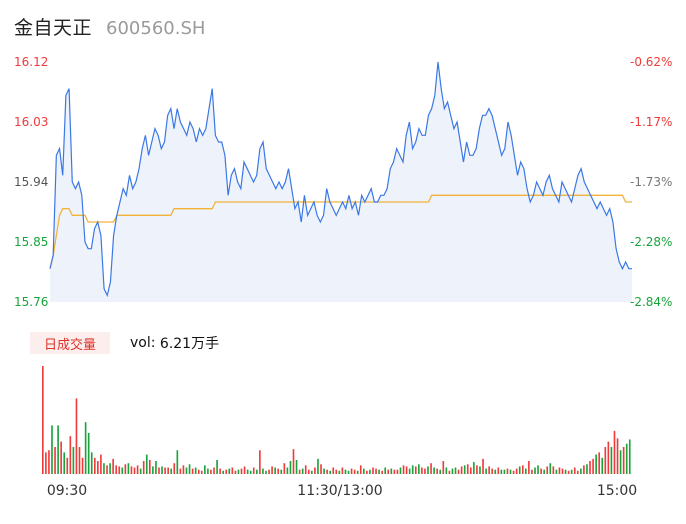 This screenshot has width=686, height=524. I want to click on y-tick-label-right: -1.73%, so click(651, 182).